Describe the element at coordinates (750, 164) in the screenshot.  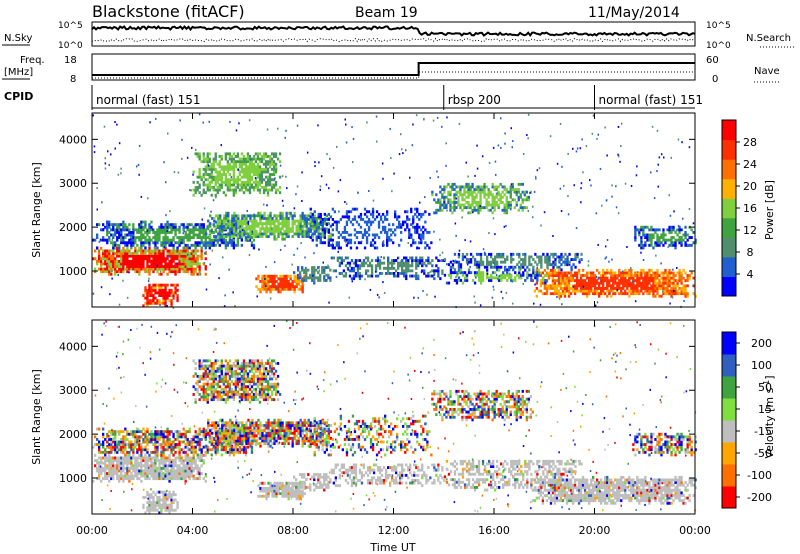
I see `colorbar-tick-label: 24` at that location.